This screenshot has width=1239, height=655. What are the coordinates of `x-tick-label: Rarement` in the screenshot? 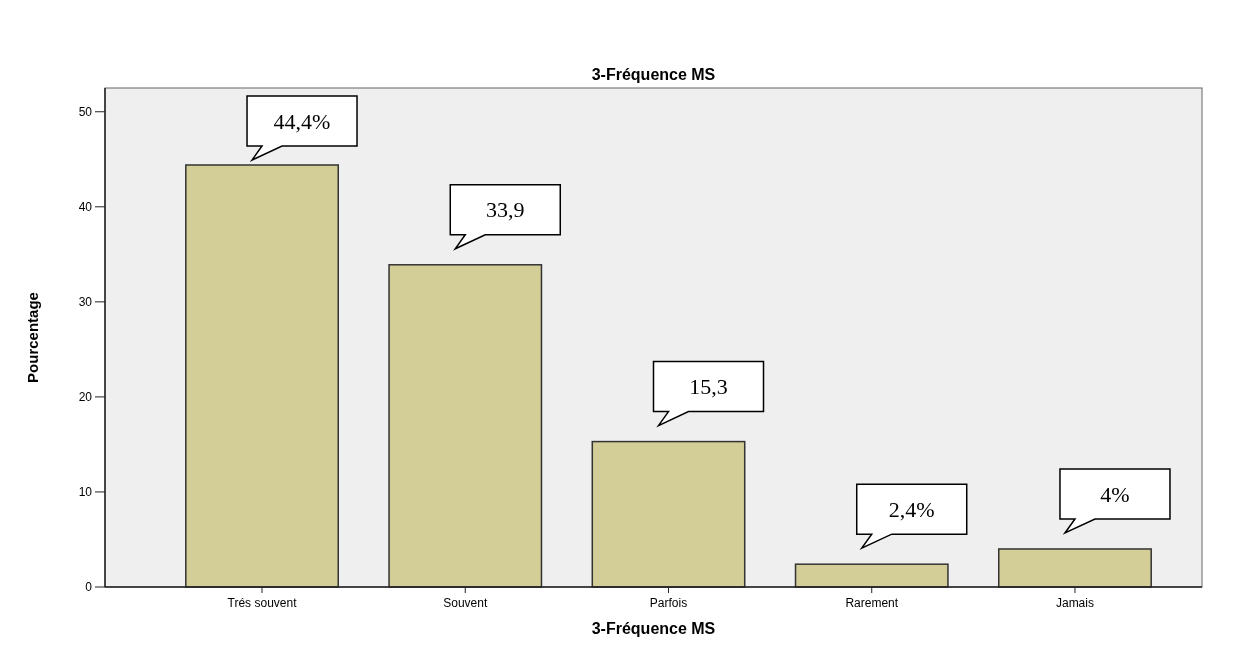 It's located at (872, 603).